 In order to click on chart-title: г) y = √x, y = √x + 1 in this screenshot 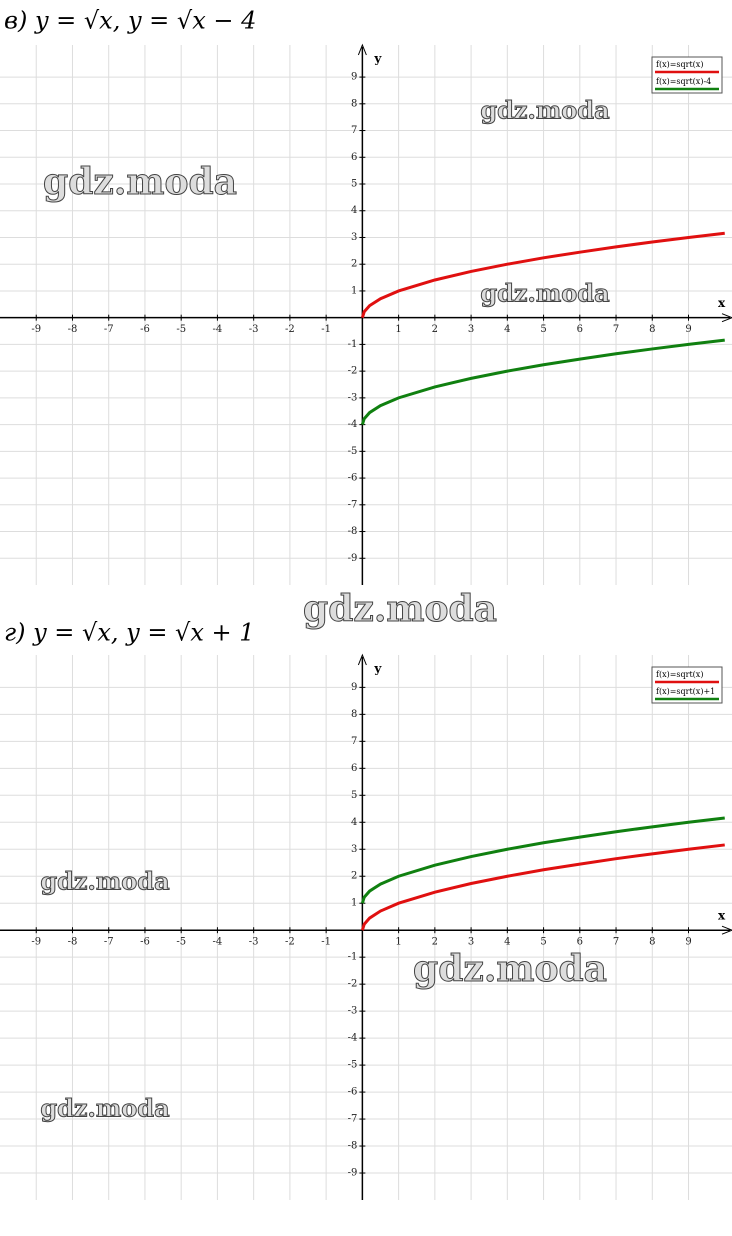, I will do `click(129, 633)`.